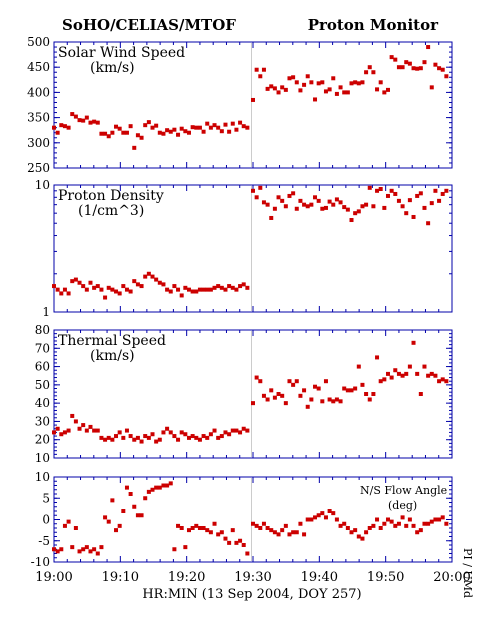 The height and width of the screenshot is (620, 494). What do you see at coordinates (38, 92) in the screenshot?
I see `panel-0-ytick-label: 400` at bounding box center [38, 92].